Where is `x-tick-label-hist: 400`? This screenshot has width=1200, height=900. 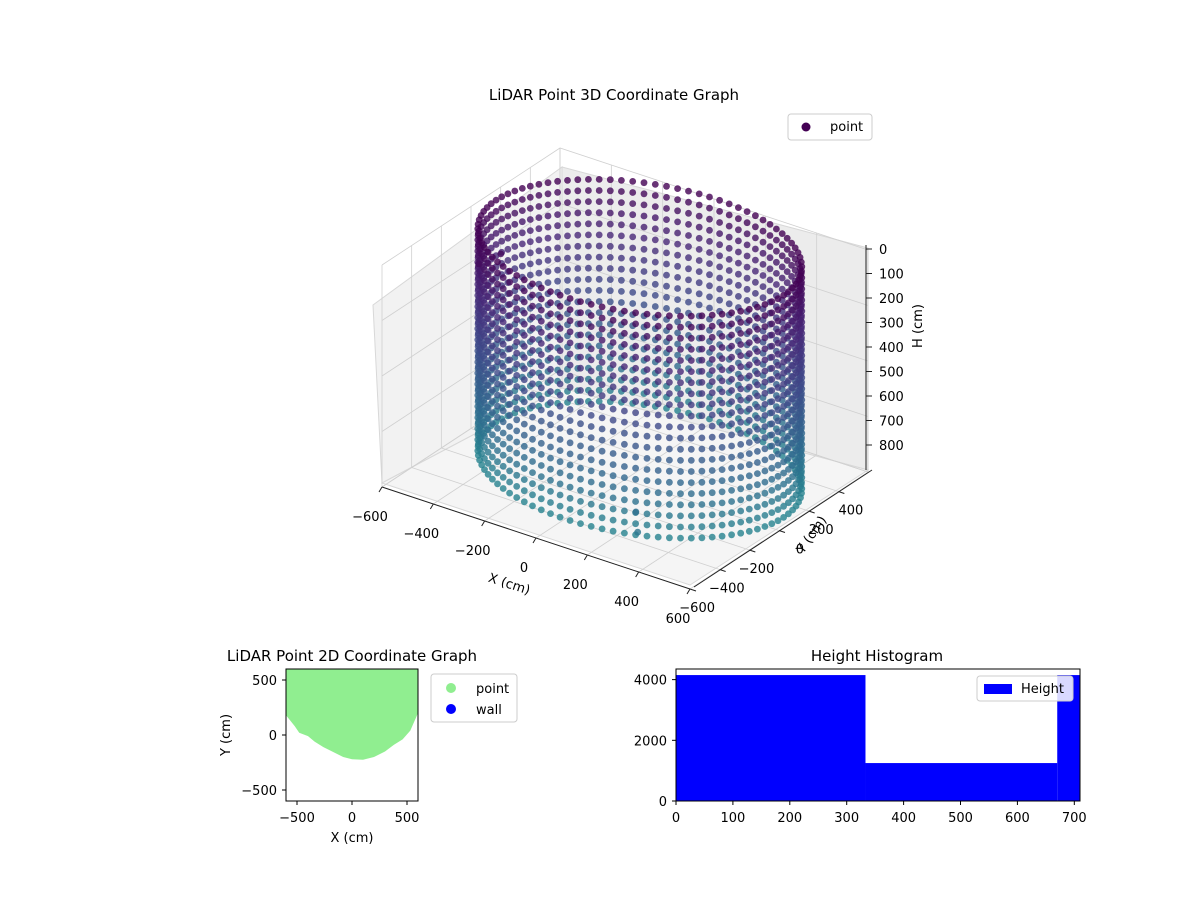 x-tick-label-hist: 400 is located at coordinates (903, 818).